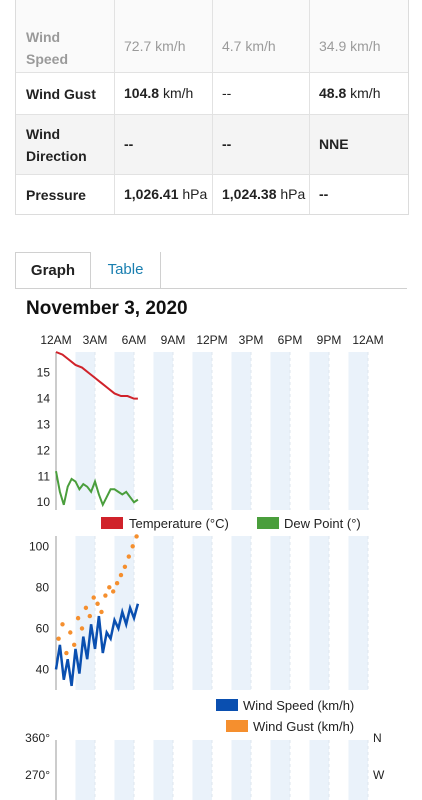 This screenshot has height=800, width=422. I want to click on row-high-value: 72.7 km/h, so click(155, 46).